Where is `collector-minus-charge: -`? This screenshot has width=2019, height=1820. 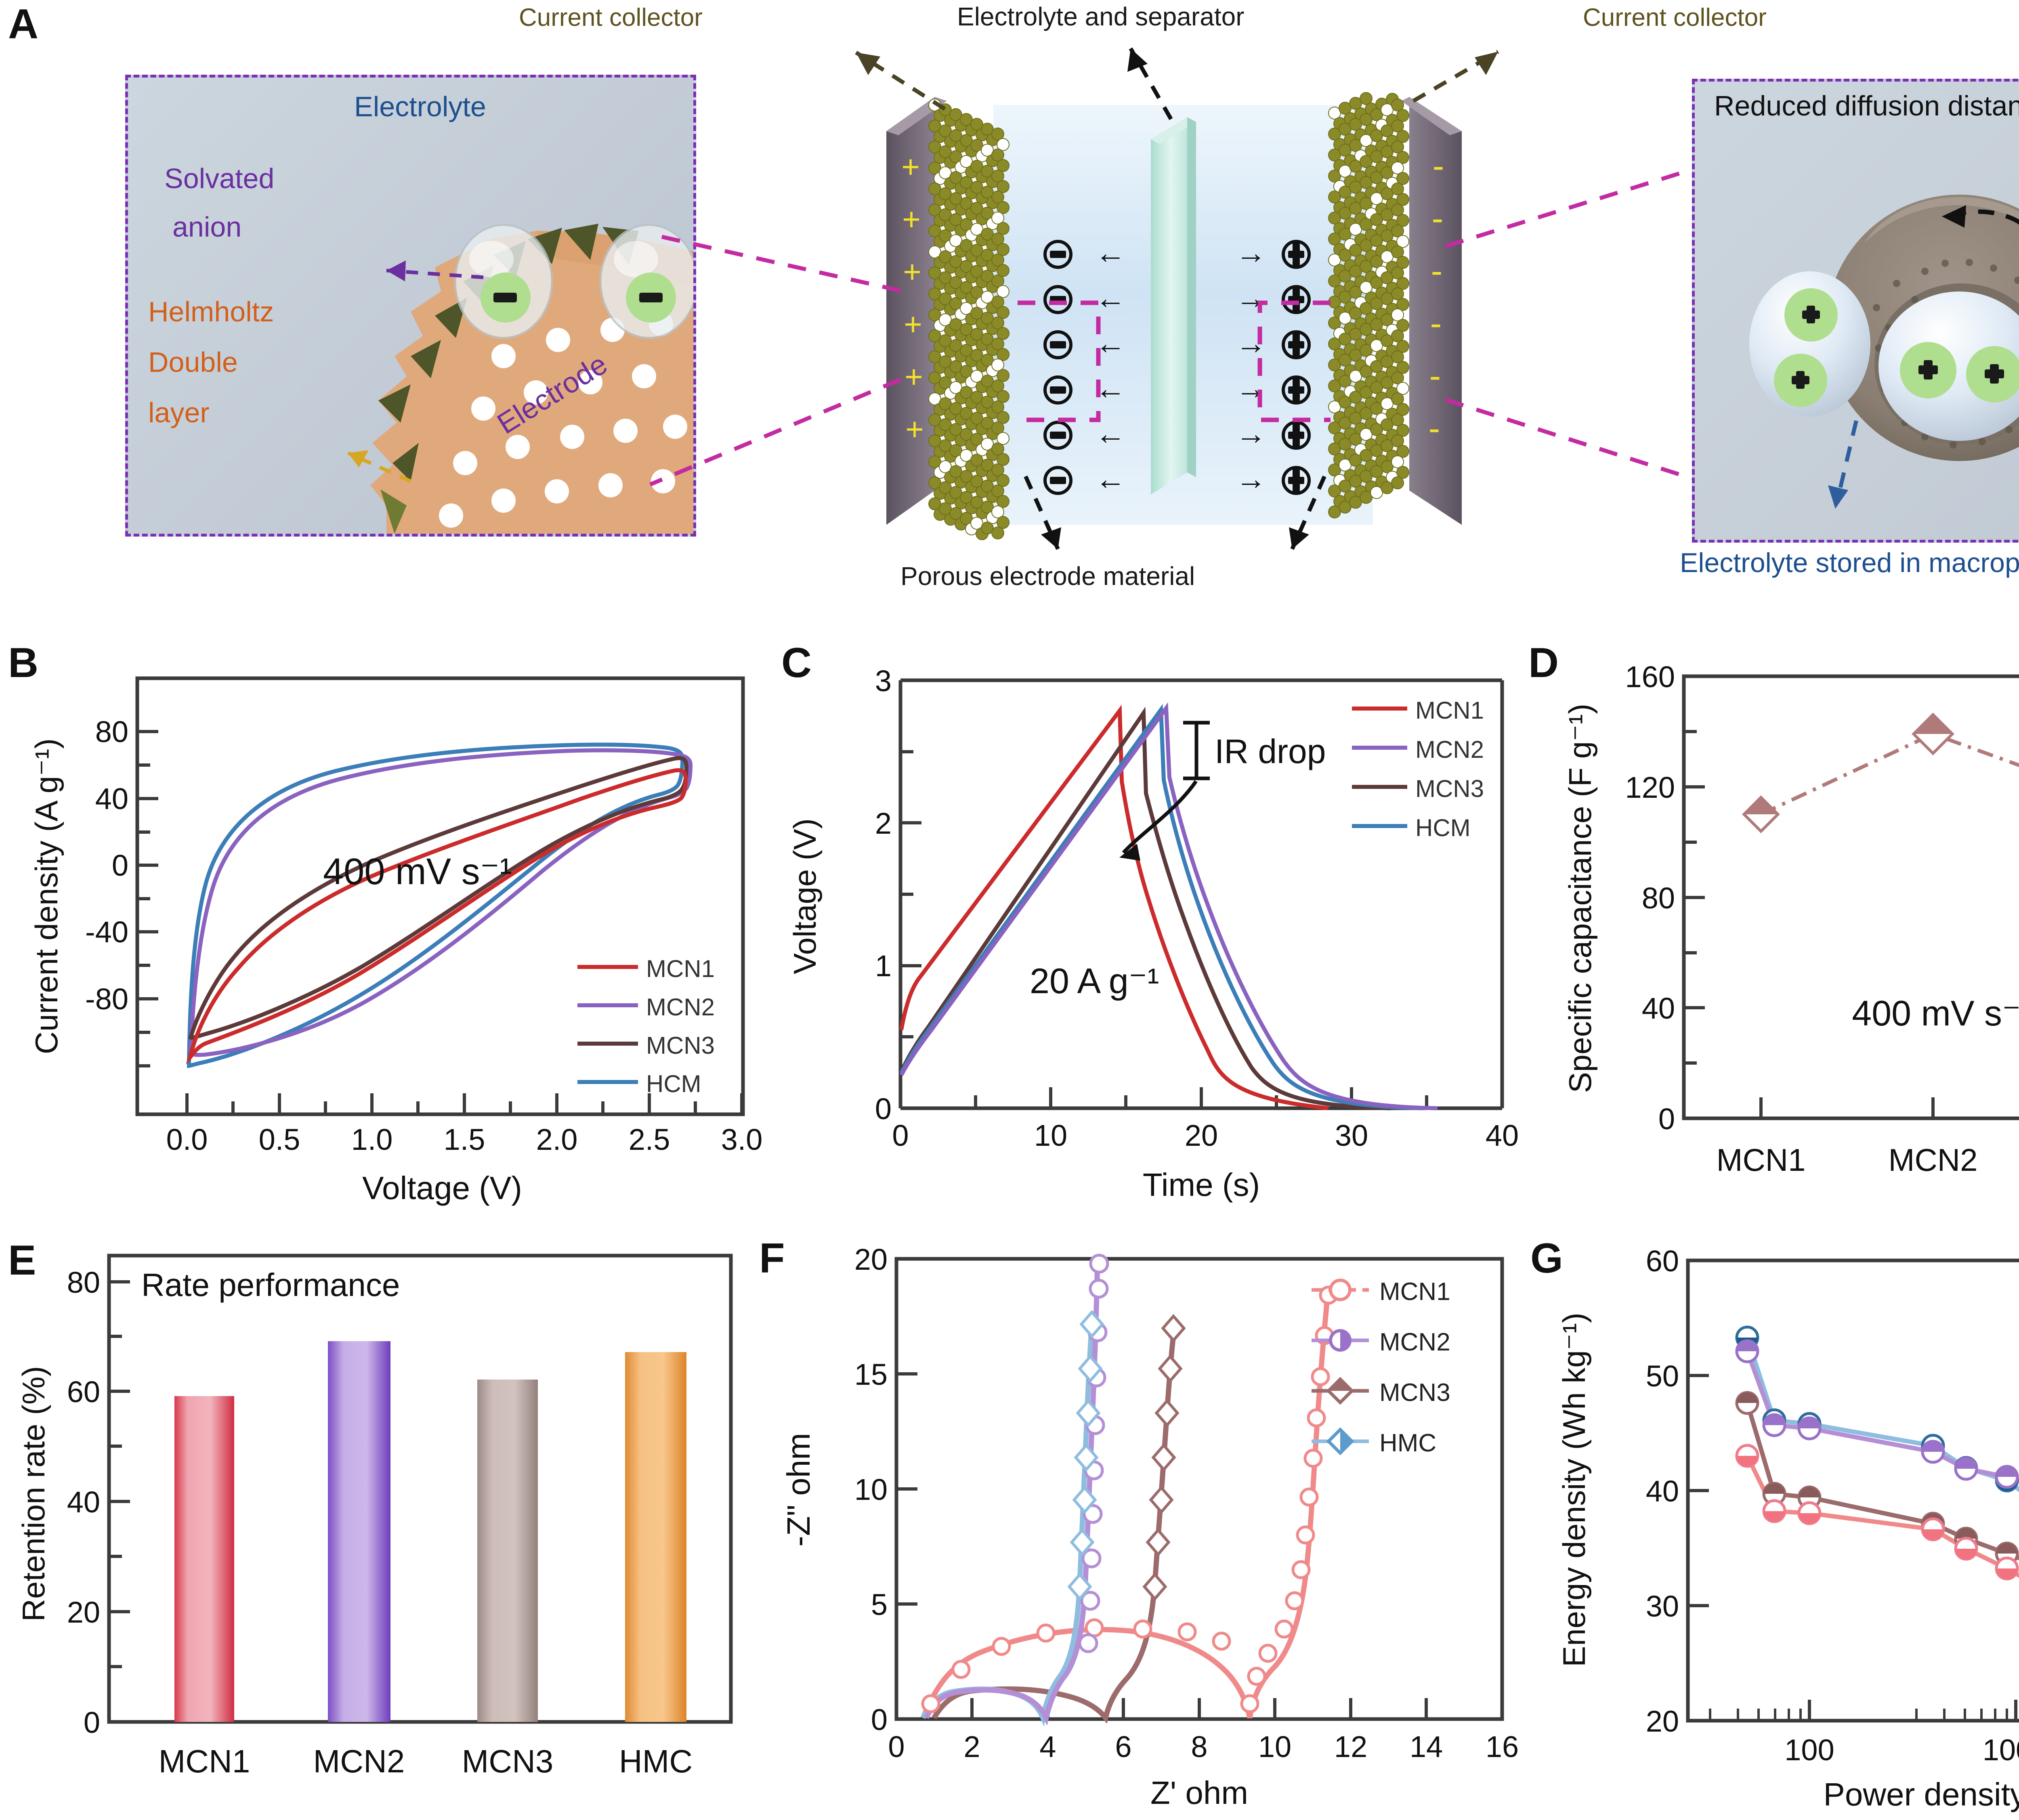
collector-minus-charge: - is located at coordinates (1438, 166).